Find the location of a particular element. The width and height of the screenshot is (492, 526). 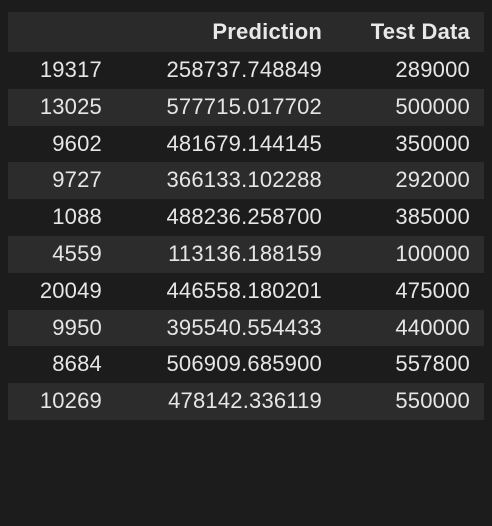

test-data-cell: 440000 is located at coordinates (432, 327).